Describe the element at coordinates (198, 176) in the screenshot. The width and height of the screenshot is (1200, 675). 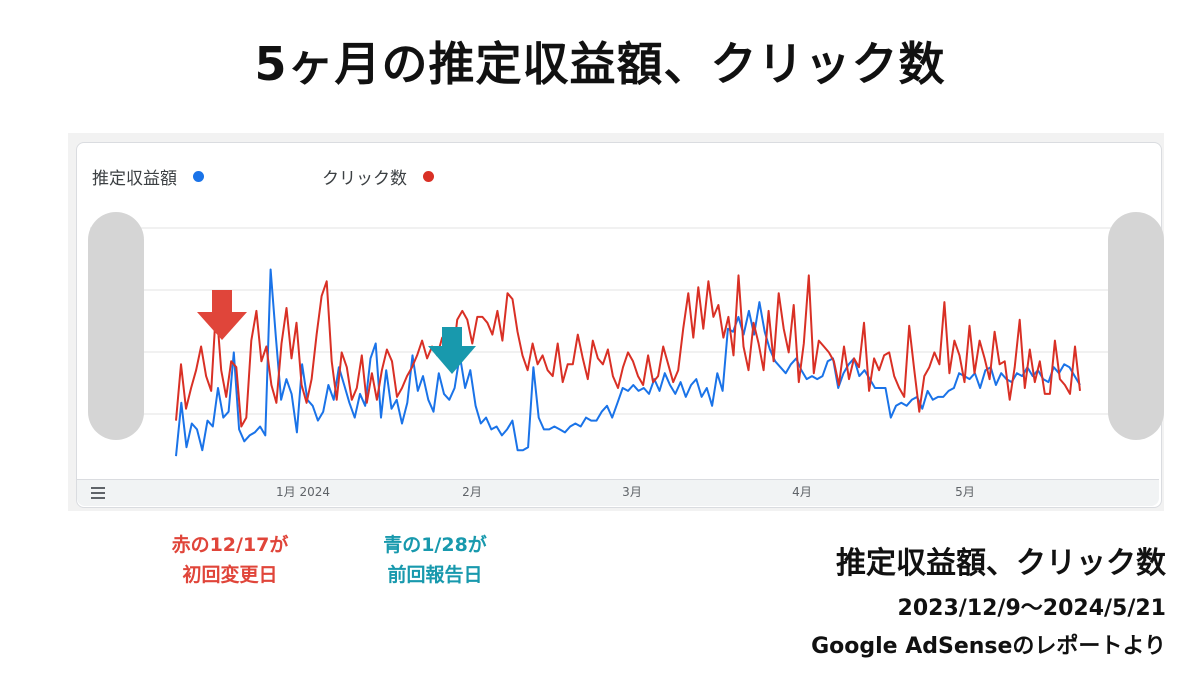
I see `legend-dot-revenue` at that location.